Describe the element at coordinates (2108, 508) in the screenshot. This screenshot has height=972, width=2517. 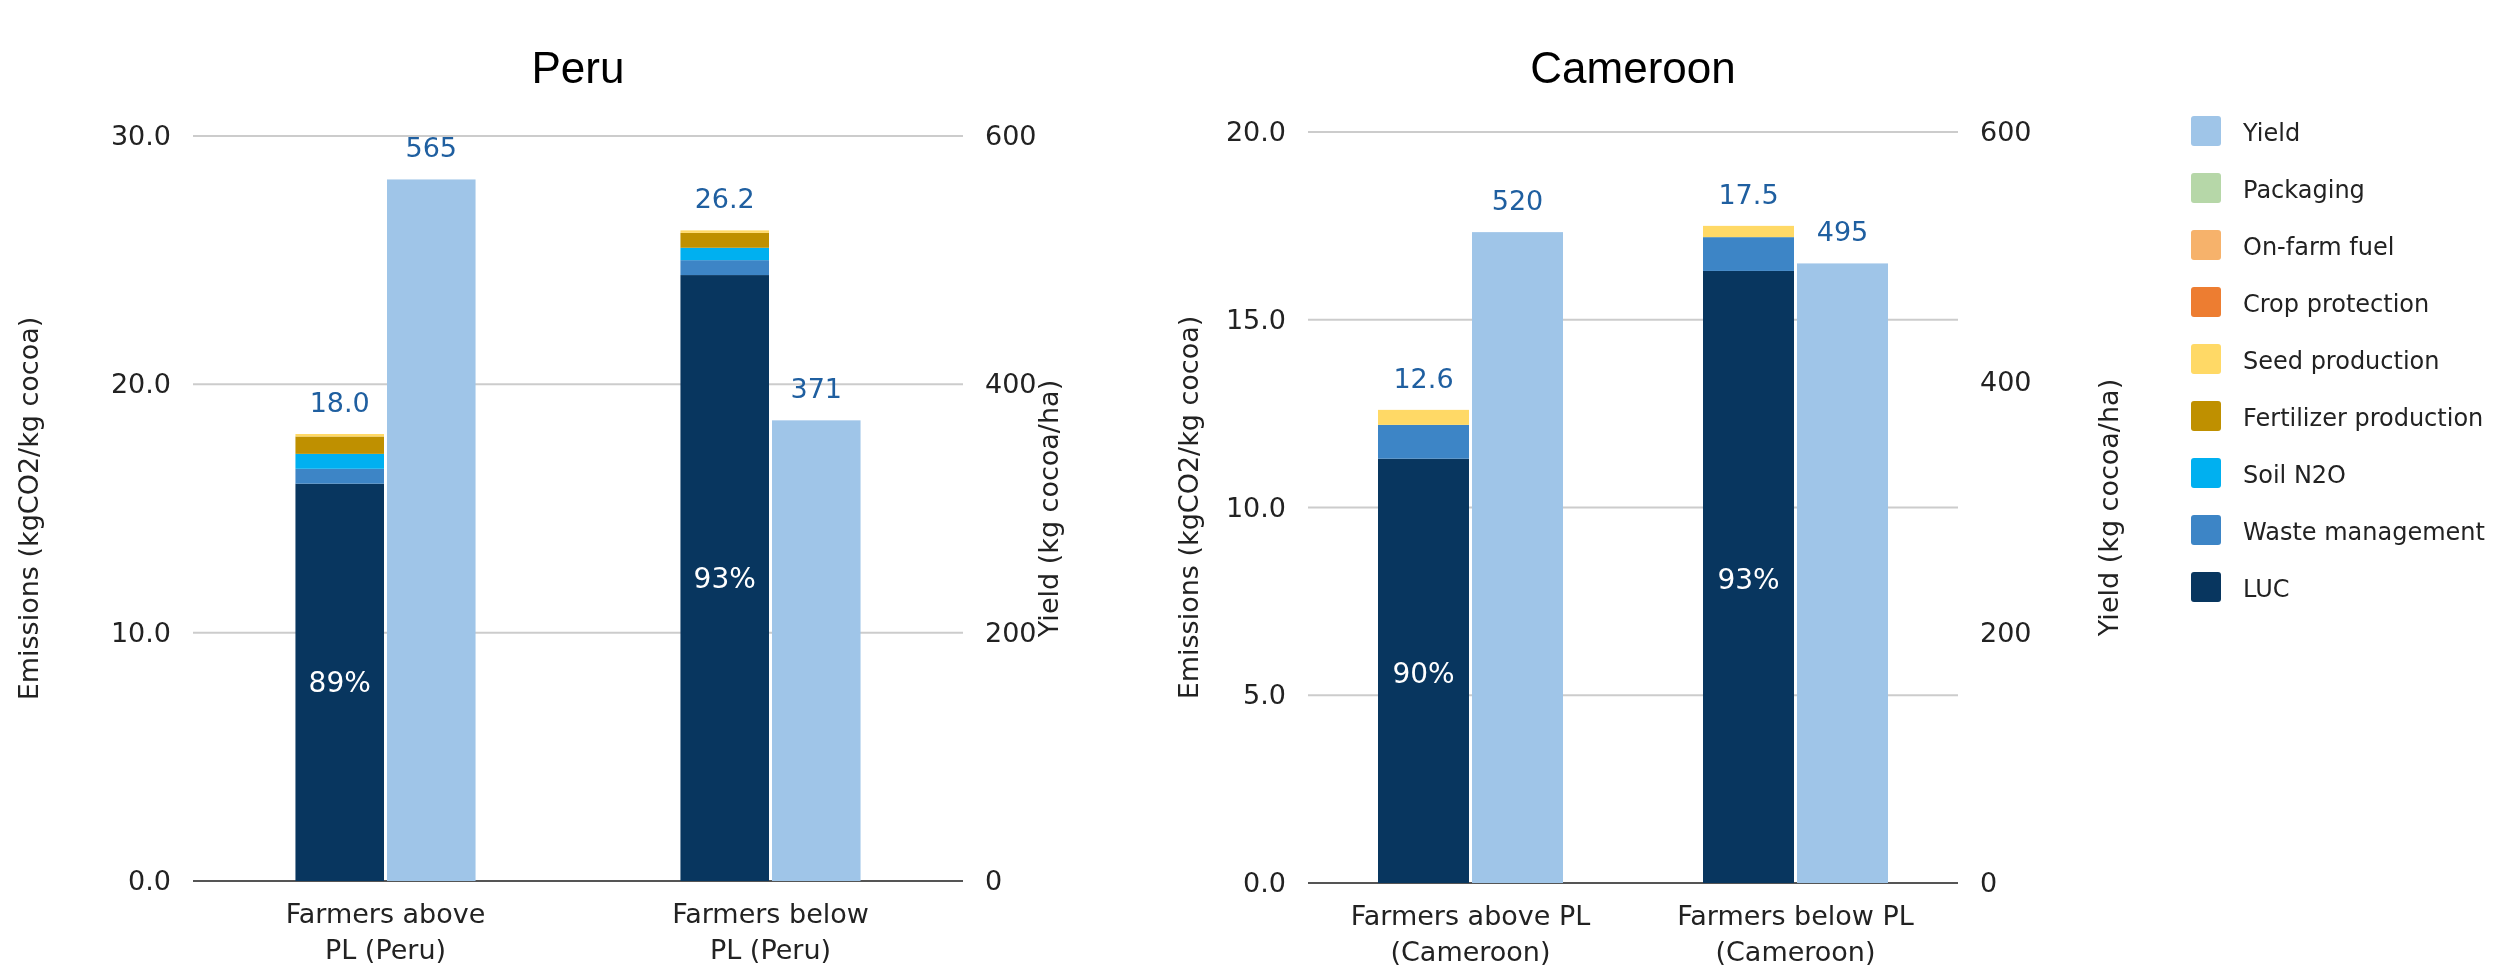
I see `y2-axis-title: Yield (kg cocoa/ha)` at that location.